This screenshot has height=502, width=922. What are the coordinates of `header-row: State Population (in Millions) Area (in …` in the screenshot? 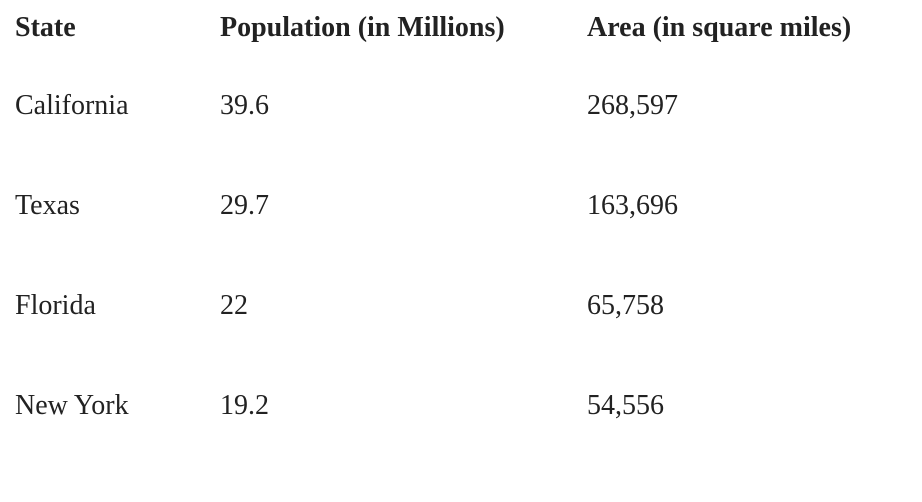 It's located at (461, 28).